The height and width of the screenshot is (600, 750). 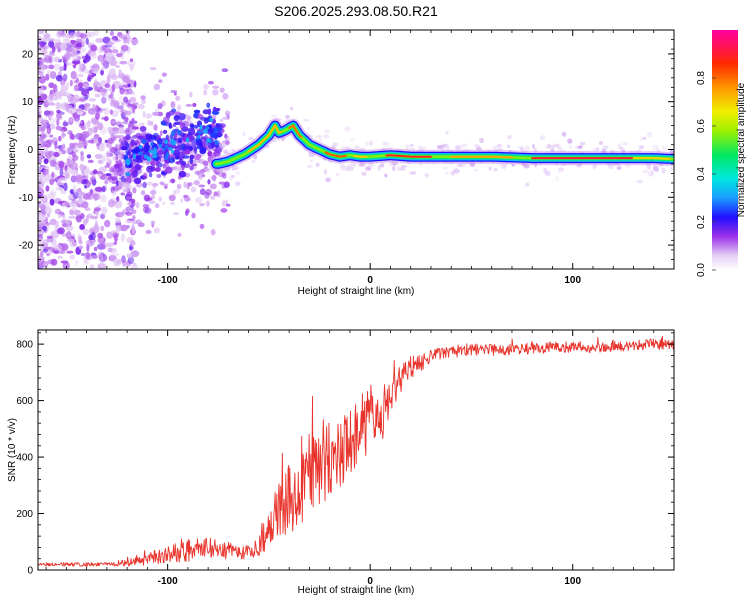 What do you see at coordinates (441, 144) in the screenshot?
I see `spectrogram-ridge` at bounding box center [441, 144].